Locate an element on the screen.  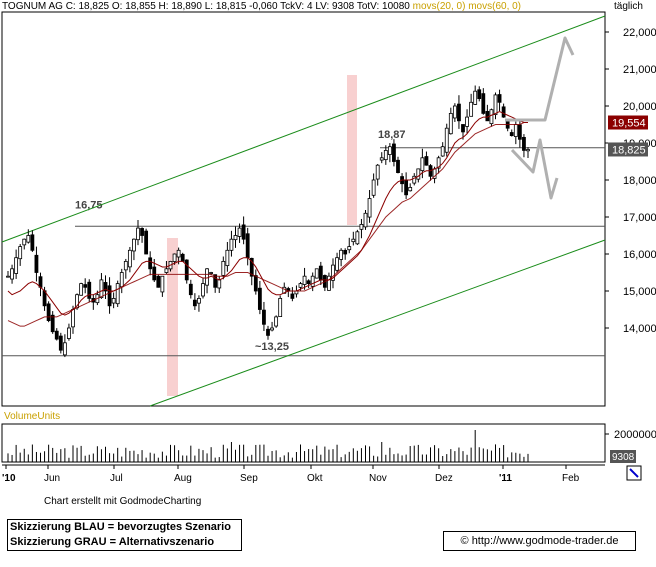
legend-blue: Skizzierung BLAU = bevorzugtes Szenario is located at coordinates (120, 527).